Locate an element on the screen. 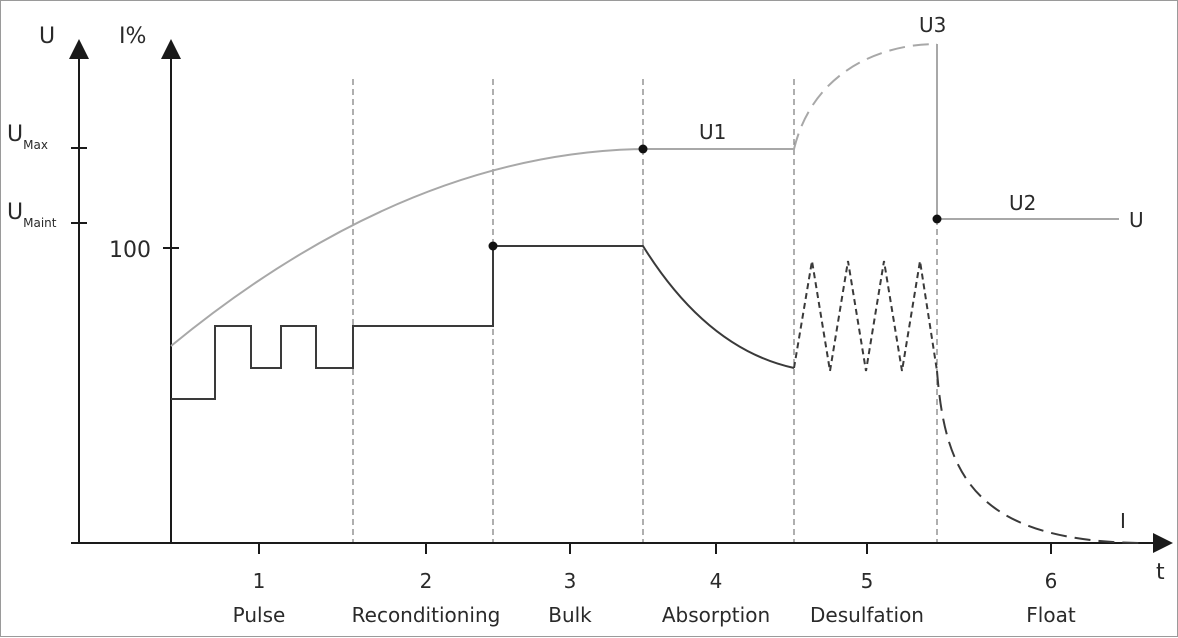 The width and height of the screenshot is (1178, 638). u1-label: U1 is located at coordinates (712, 132).